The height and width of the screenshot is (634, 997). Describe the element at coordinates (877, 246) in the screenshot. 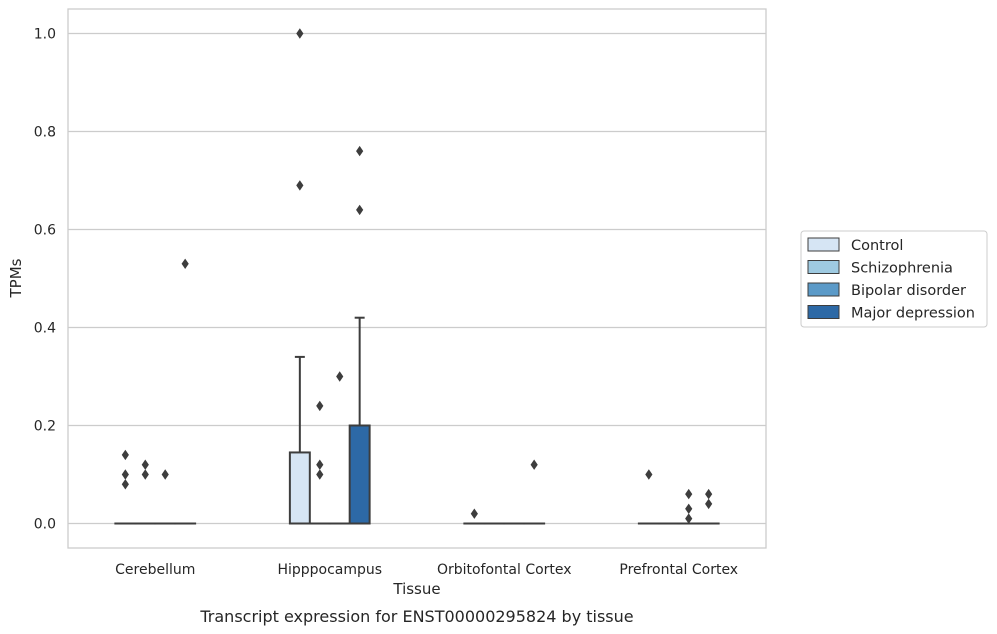

I see `legend-label: Control` at that location.